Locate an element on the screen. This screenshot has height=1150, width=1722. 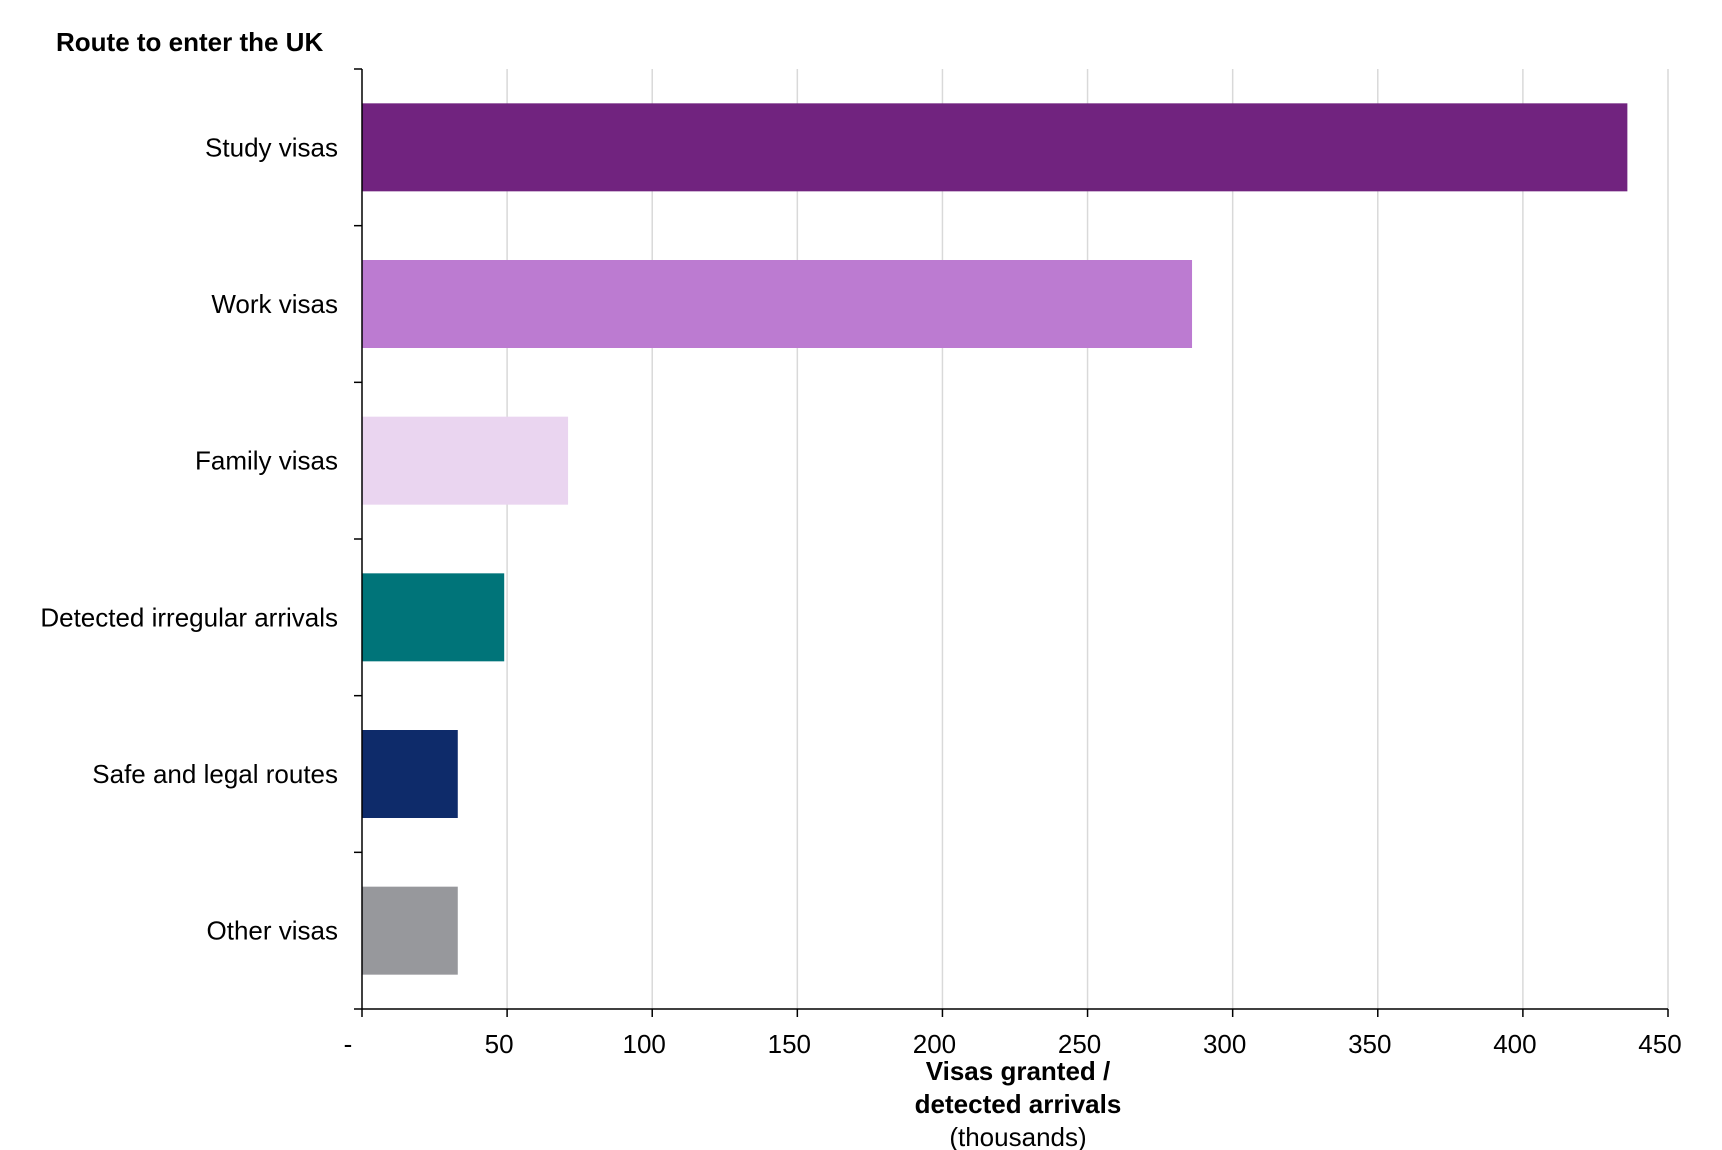
category-label-4: Safe and legal routes is located at coordinates (215, 774).